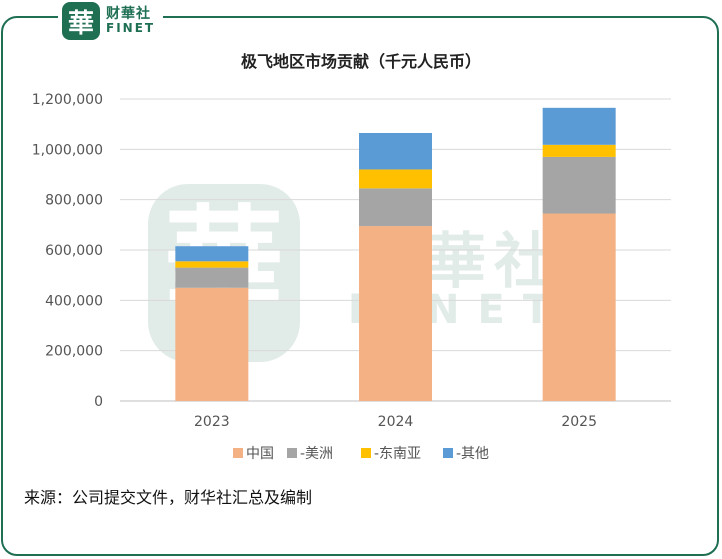  Describe the element at coordinates (128, 14) in the screenshot. I see `brand-name-cn: 财華社` at that location.